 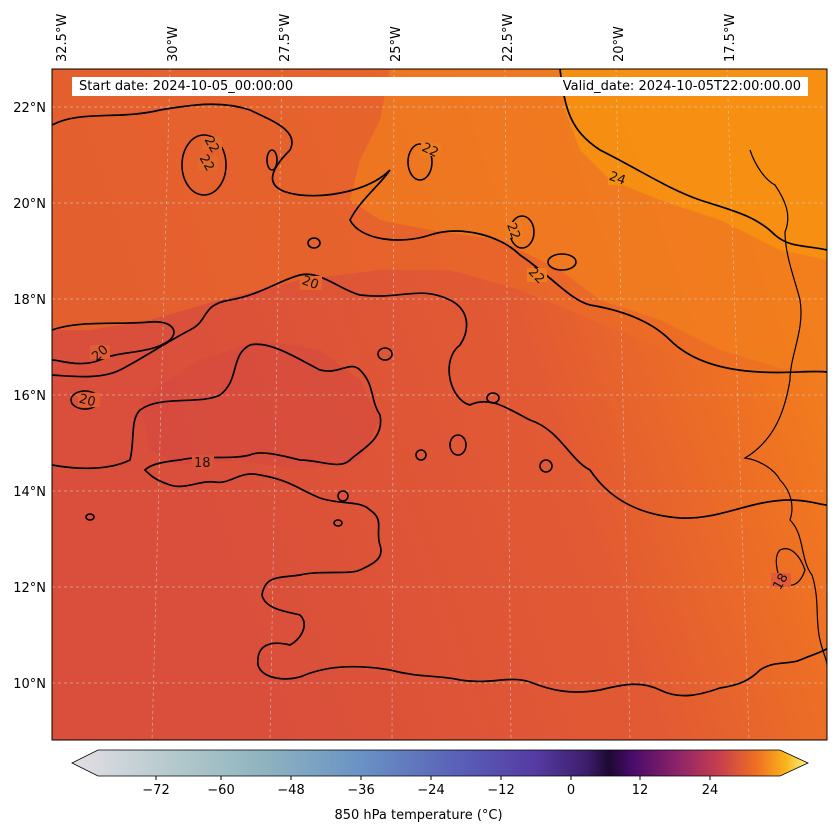 What do you see at coordinates (220, 790) in the screenshot?
I see `colorbar-tick-label: −60` at bounding box center [220, 790].